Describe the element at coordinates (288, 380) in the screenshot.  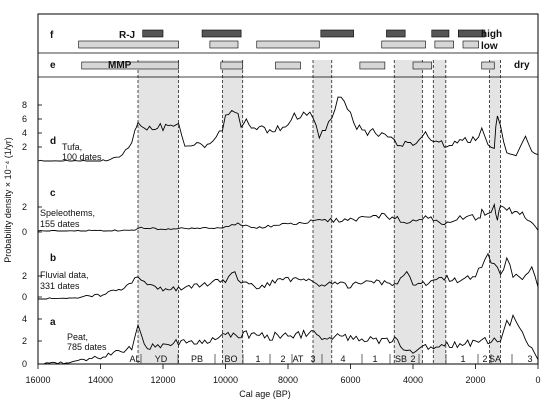
I see `x-tick-label: 8000` at that location.